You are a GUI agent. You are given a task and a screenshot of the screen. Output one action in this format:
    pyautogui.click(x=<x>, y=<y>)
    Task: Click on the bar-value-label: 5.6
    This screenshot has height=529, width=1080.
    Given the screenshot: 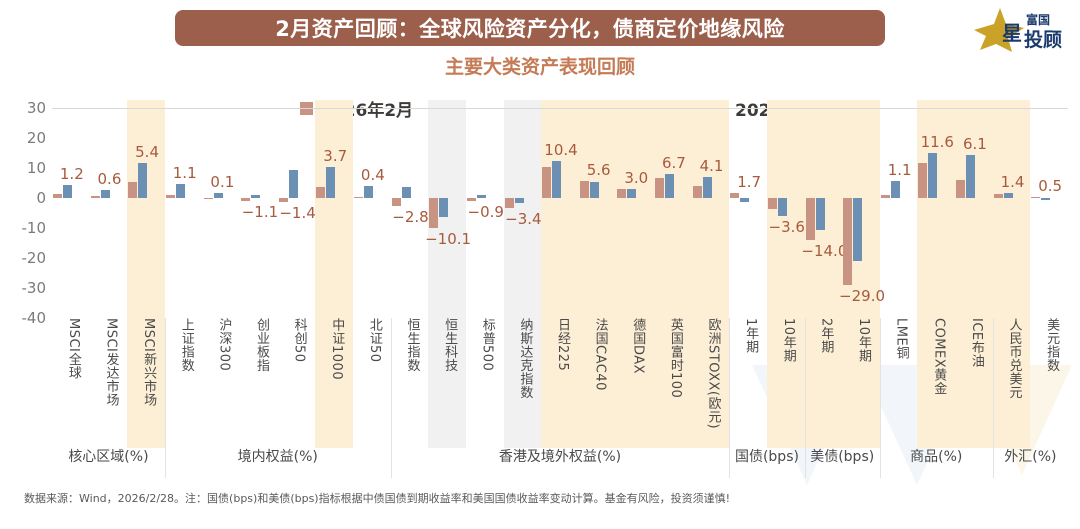 What is the action you would take?
    pyautogui.click(x=598, y=170)
    